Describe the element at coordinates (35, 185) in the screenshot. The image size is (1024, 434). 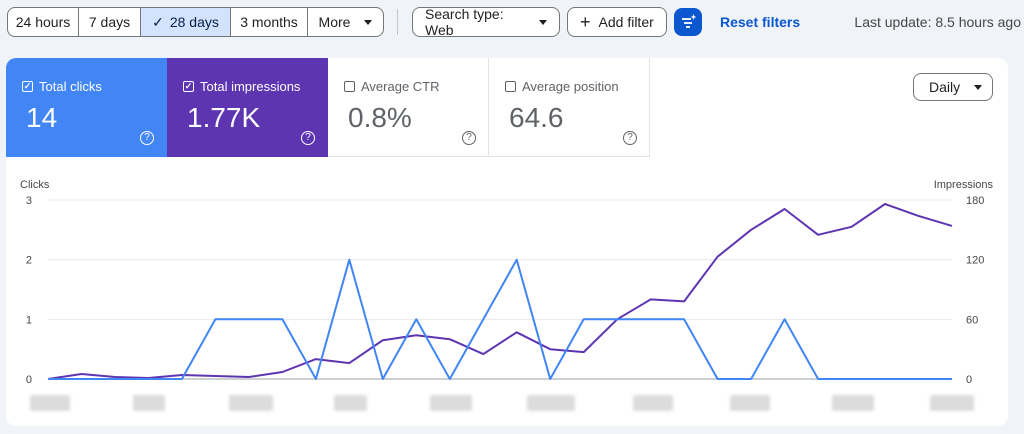
I see `y-axis-left-title: Clicks` at that location.